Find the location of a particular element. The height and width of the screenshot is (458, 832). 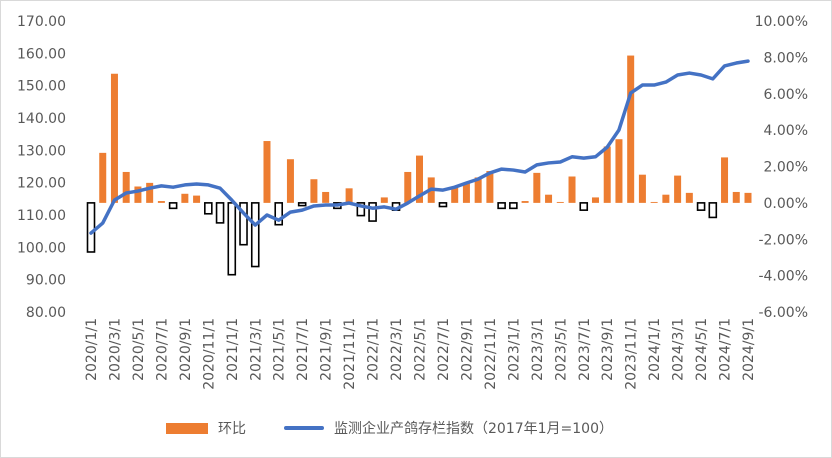

x-tick-label: 2024/7/1 is located at coordinates (726, 349).